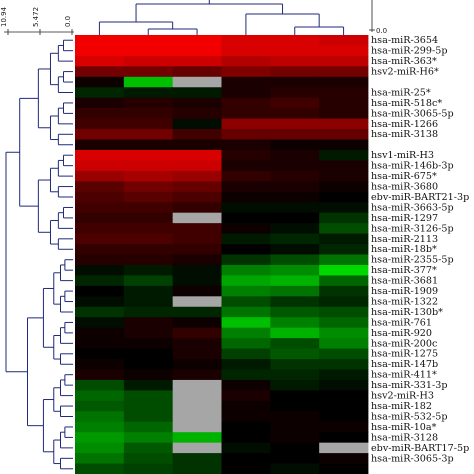  I want to click on row-label: hsv2-miR-H6*, so click(405, 72).